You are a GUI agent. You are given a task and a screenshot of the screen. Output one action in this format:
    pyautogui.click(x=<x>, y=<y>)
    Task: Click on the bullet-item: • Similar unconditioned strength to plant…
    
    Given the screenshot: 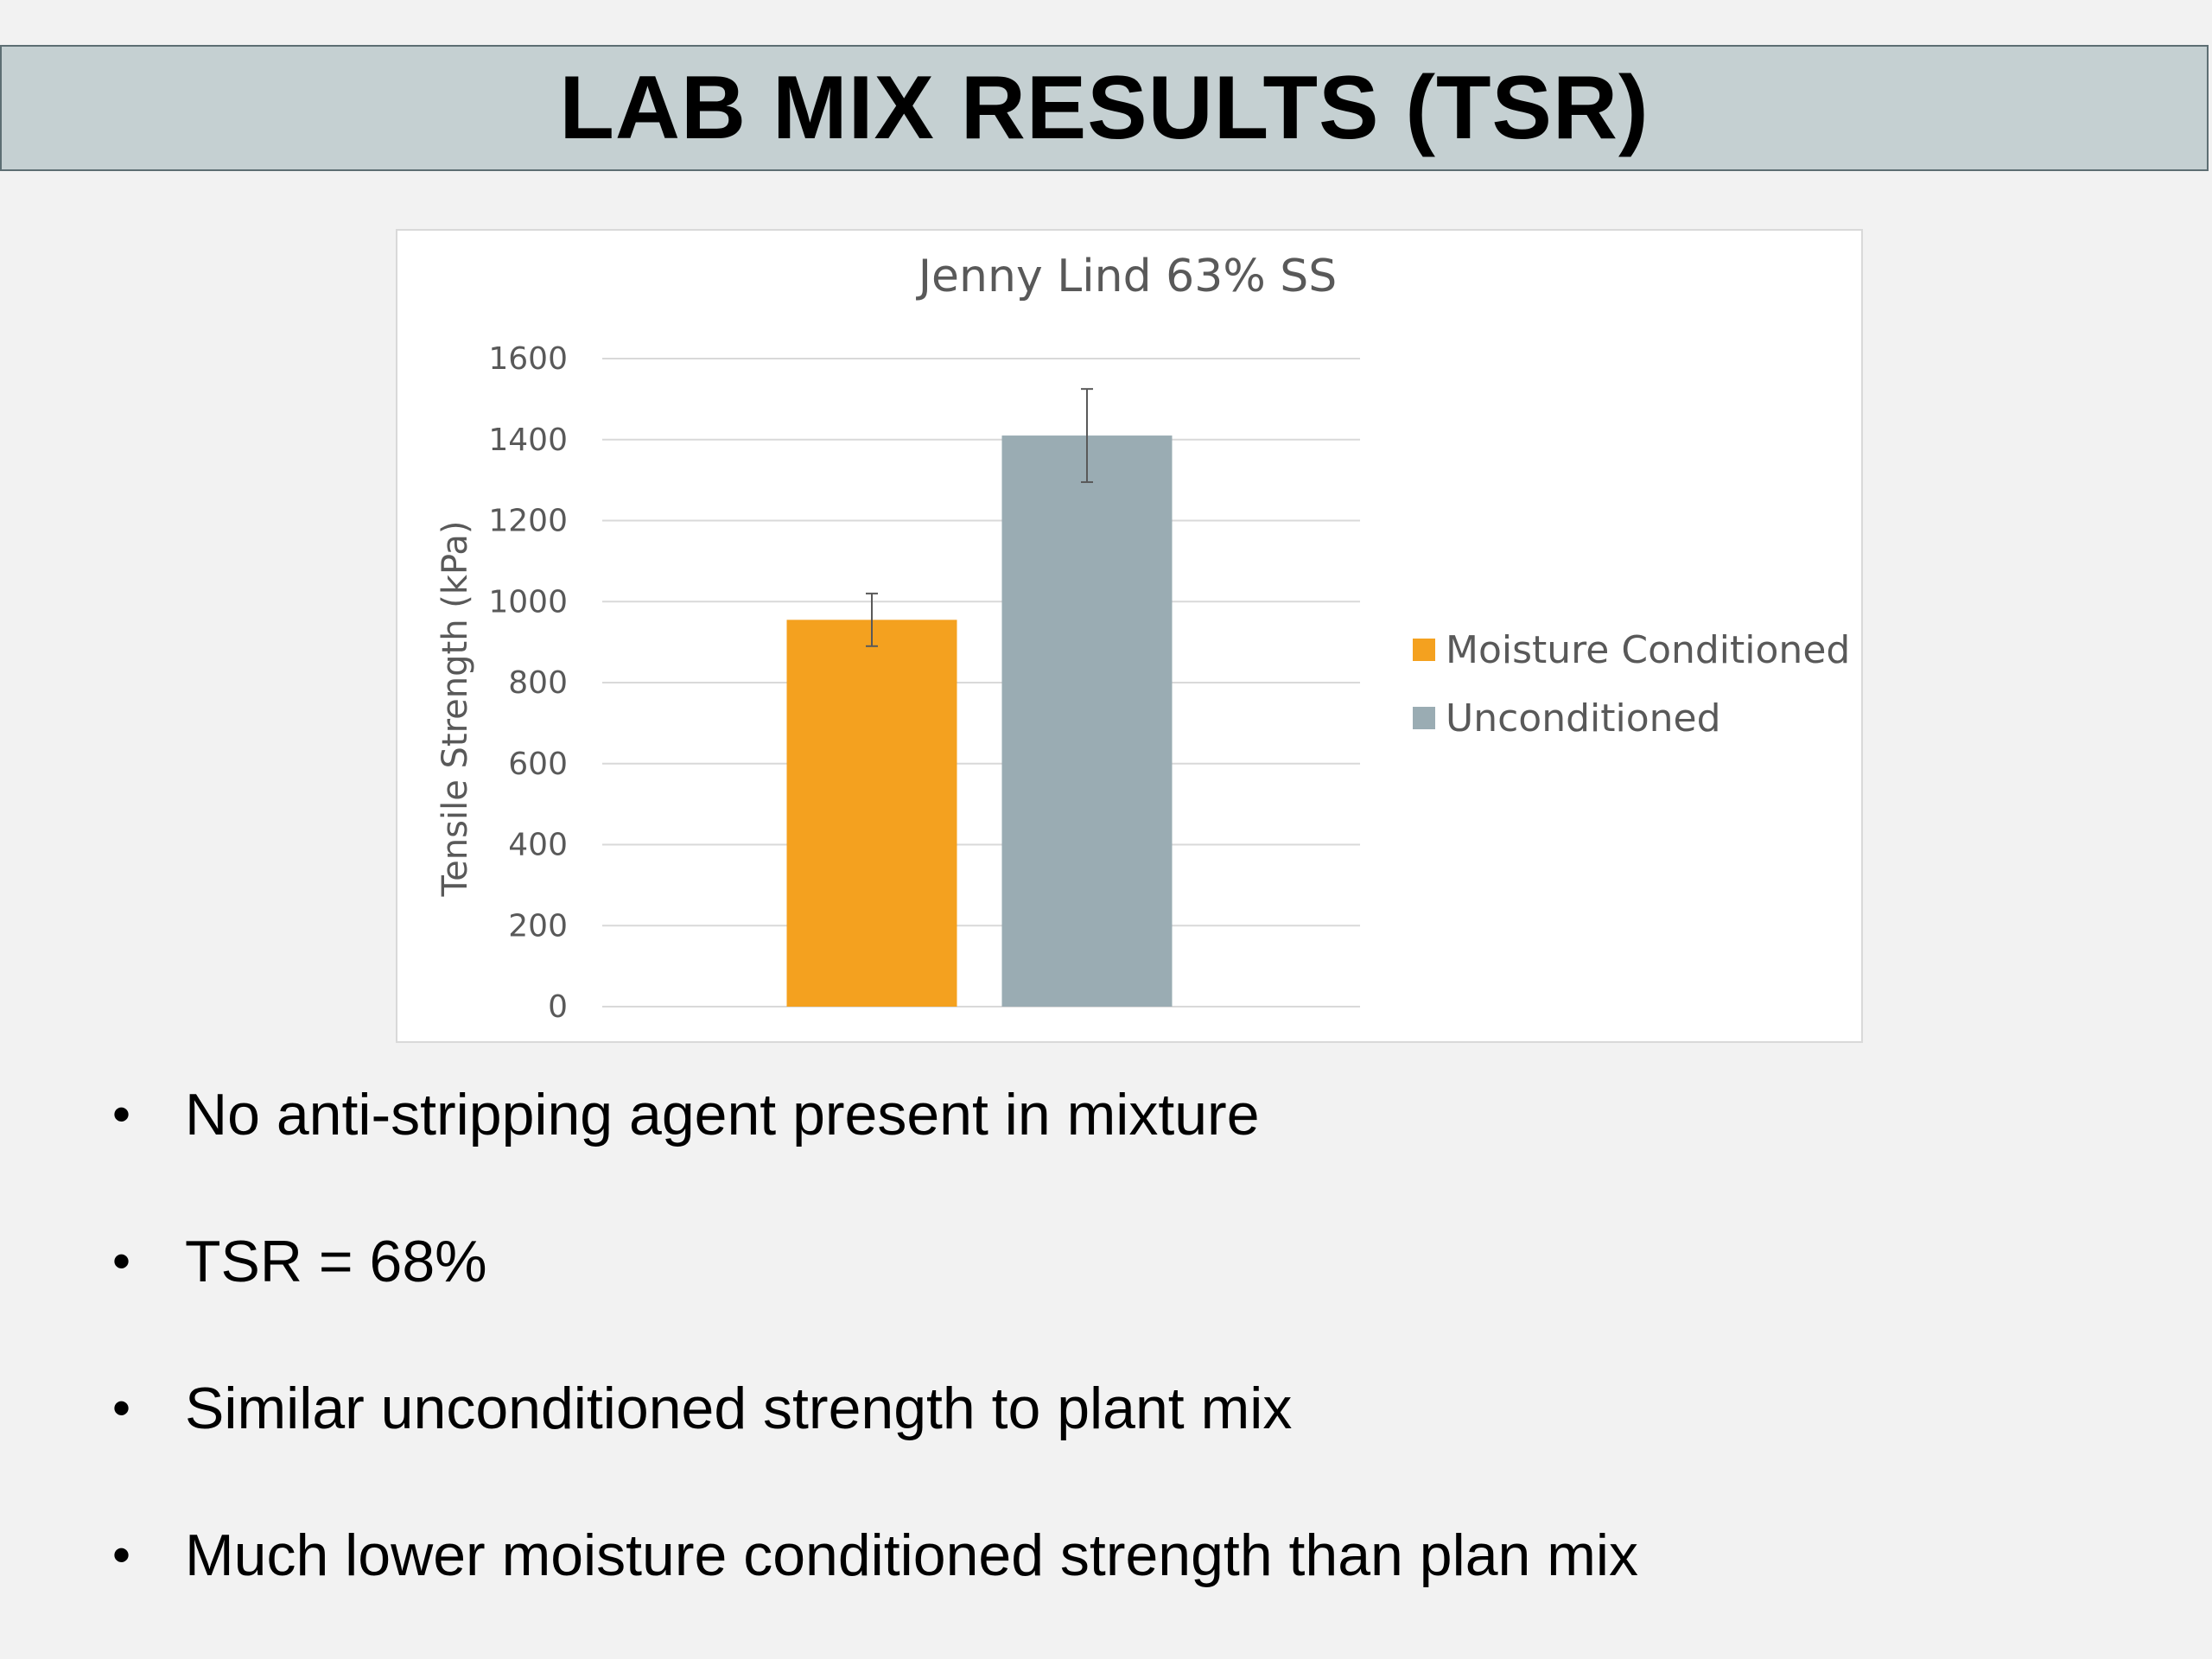 What is the action you would take?
    pyautogui.click(x=1140, y=1438)
    